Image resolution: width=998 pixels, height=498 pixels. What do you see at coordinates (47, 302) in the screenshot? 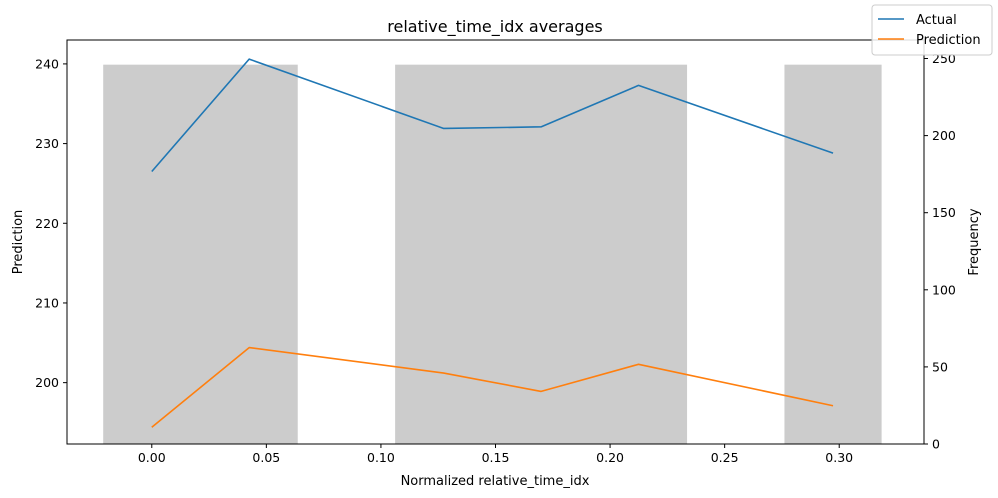
I see `y-tick-label: 210` at bounding box center [47, 302].